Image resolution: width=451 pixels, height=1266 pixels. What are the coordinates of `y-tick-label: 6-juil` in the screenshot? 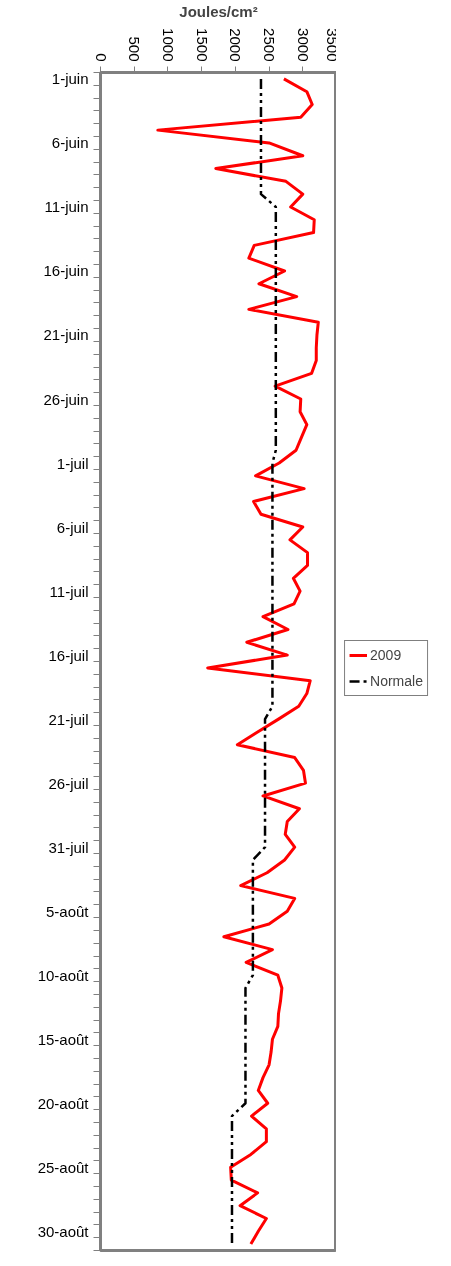 It's located at (72, 527).